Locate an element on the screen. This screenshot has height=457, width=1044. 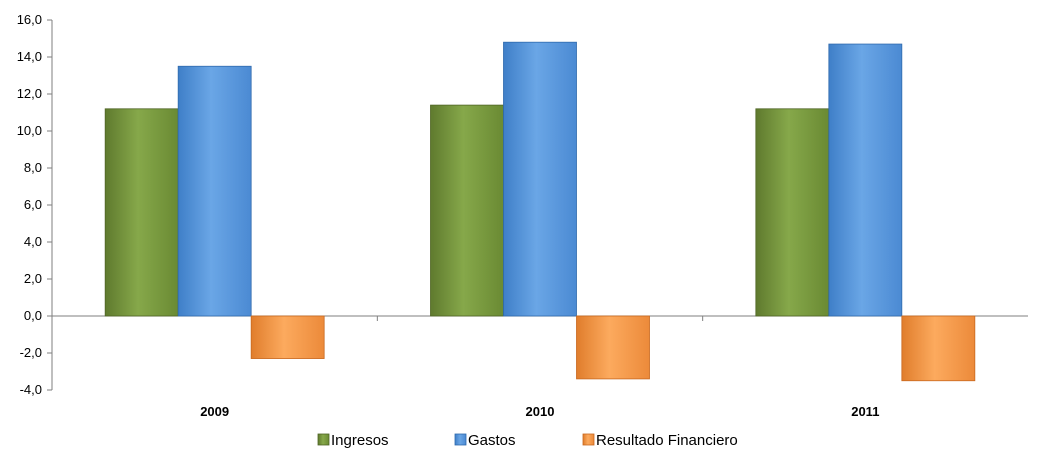
y-tick-label: 4,0 is located at coordinates (33, 241).